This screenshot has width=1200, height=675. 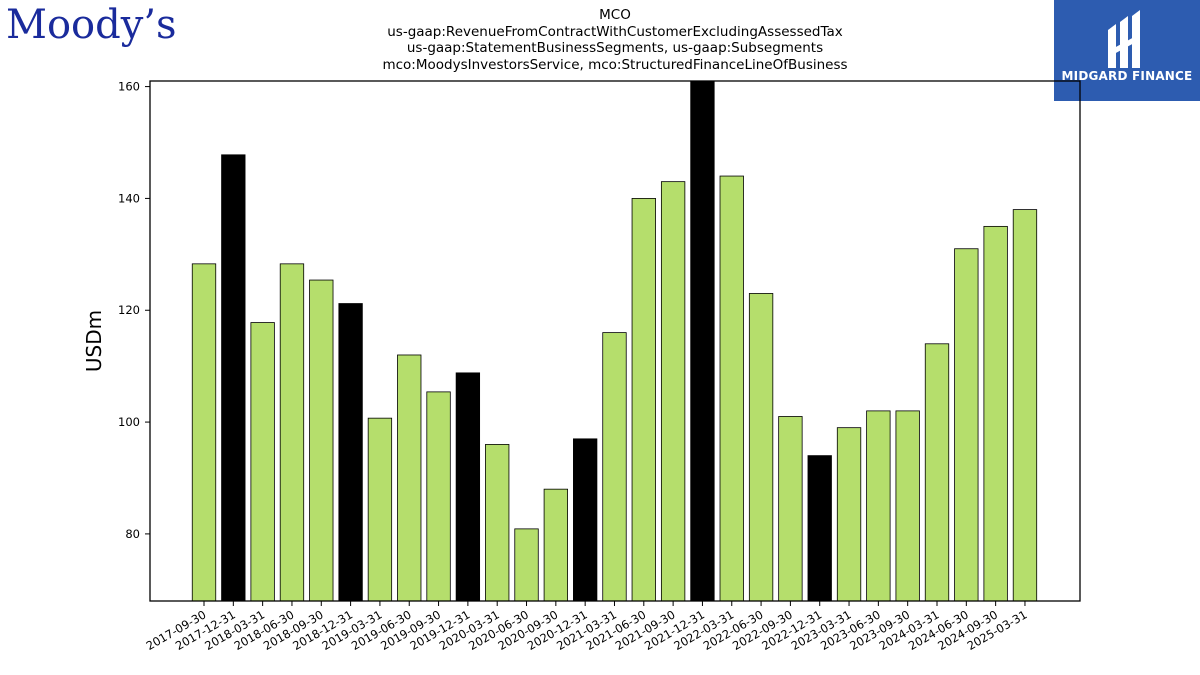 What do you see at coordinates (132, 534) in the screenshot?
I see `y-tick-label: 80` at bounding box center [132, 534].